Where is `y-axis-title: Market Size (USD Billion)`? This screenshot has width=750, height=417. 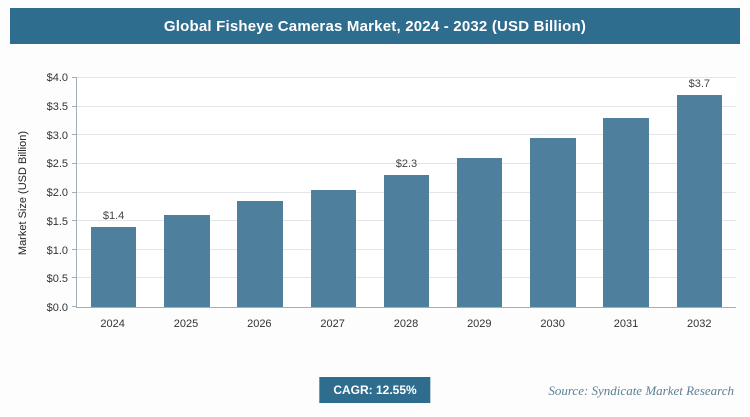 y-axis-title: Market Size (USD Billion) is located at coordinates (23, 193).